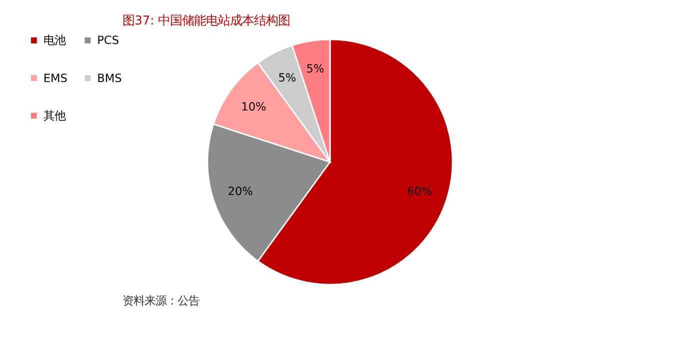 This screenshot has width=693, height=350. What do you see at coordinates (55, 78) in the screenshot?
I see `legend-label: EMS` at bounding box center [55, 78].